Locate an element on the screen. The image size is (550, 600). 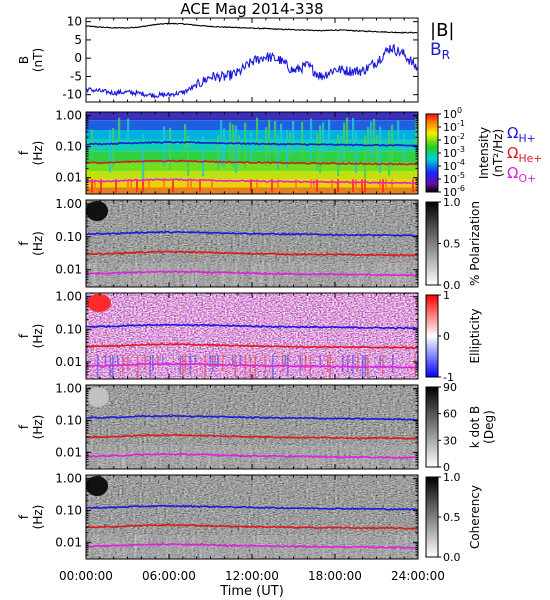
colorbar-label: Ellipticity is located at coordinates (475, 336).